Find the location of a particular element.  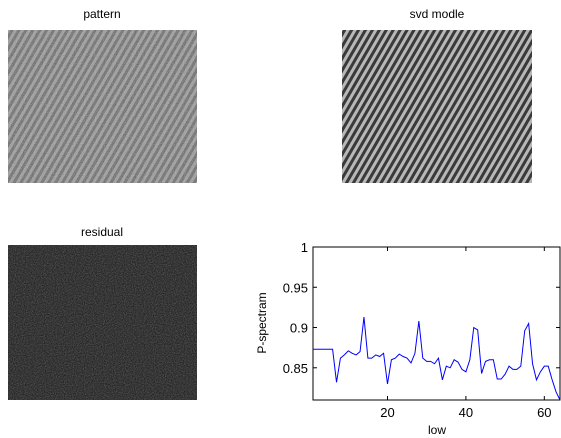

x-tick-label: 40 is located at coordinates (466, 412).